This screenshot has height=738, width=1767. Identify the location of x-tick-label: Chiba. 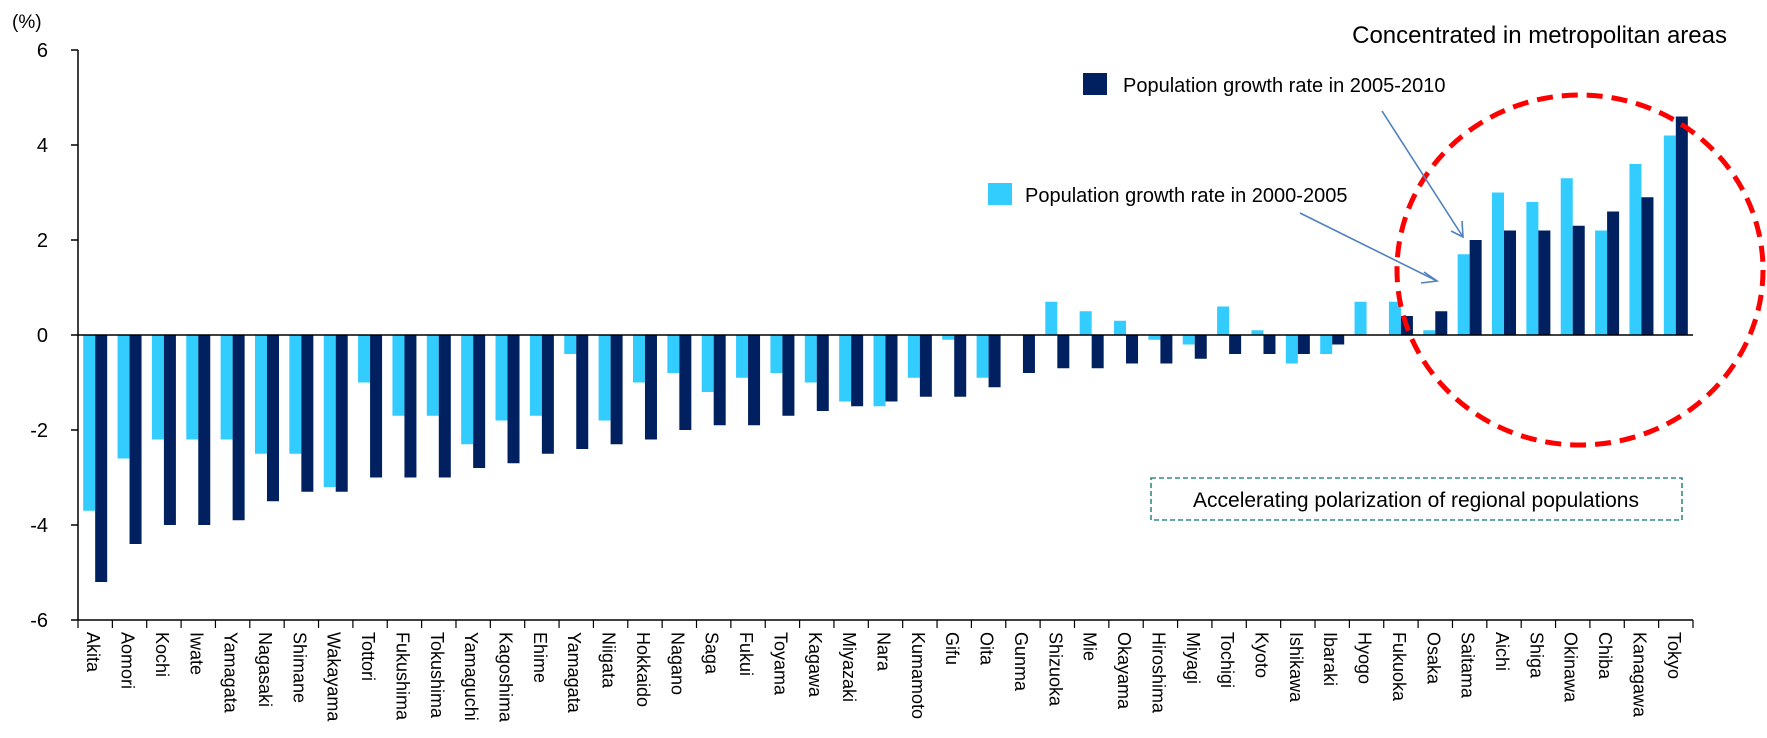
(1605, 656).